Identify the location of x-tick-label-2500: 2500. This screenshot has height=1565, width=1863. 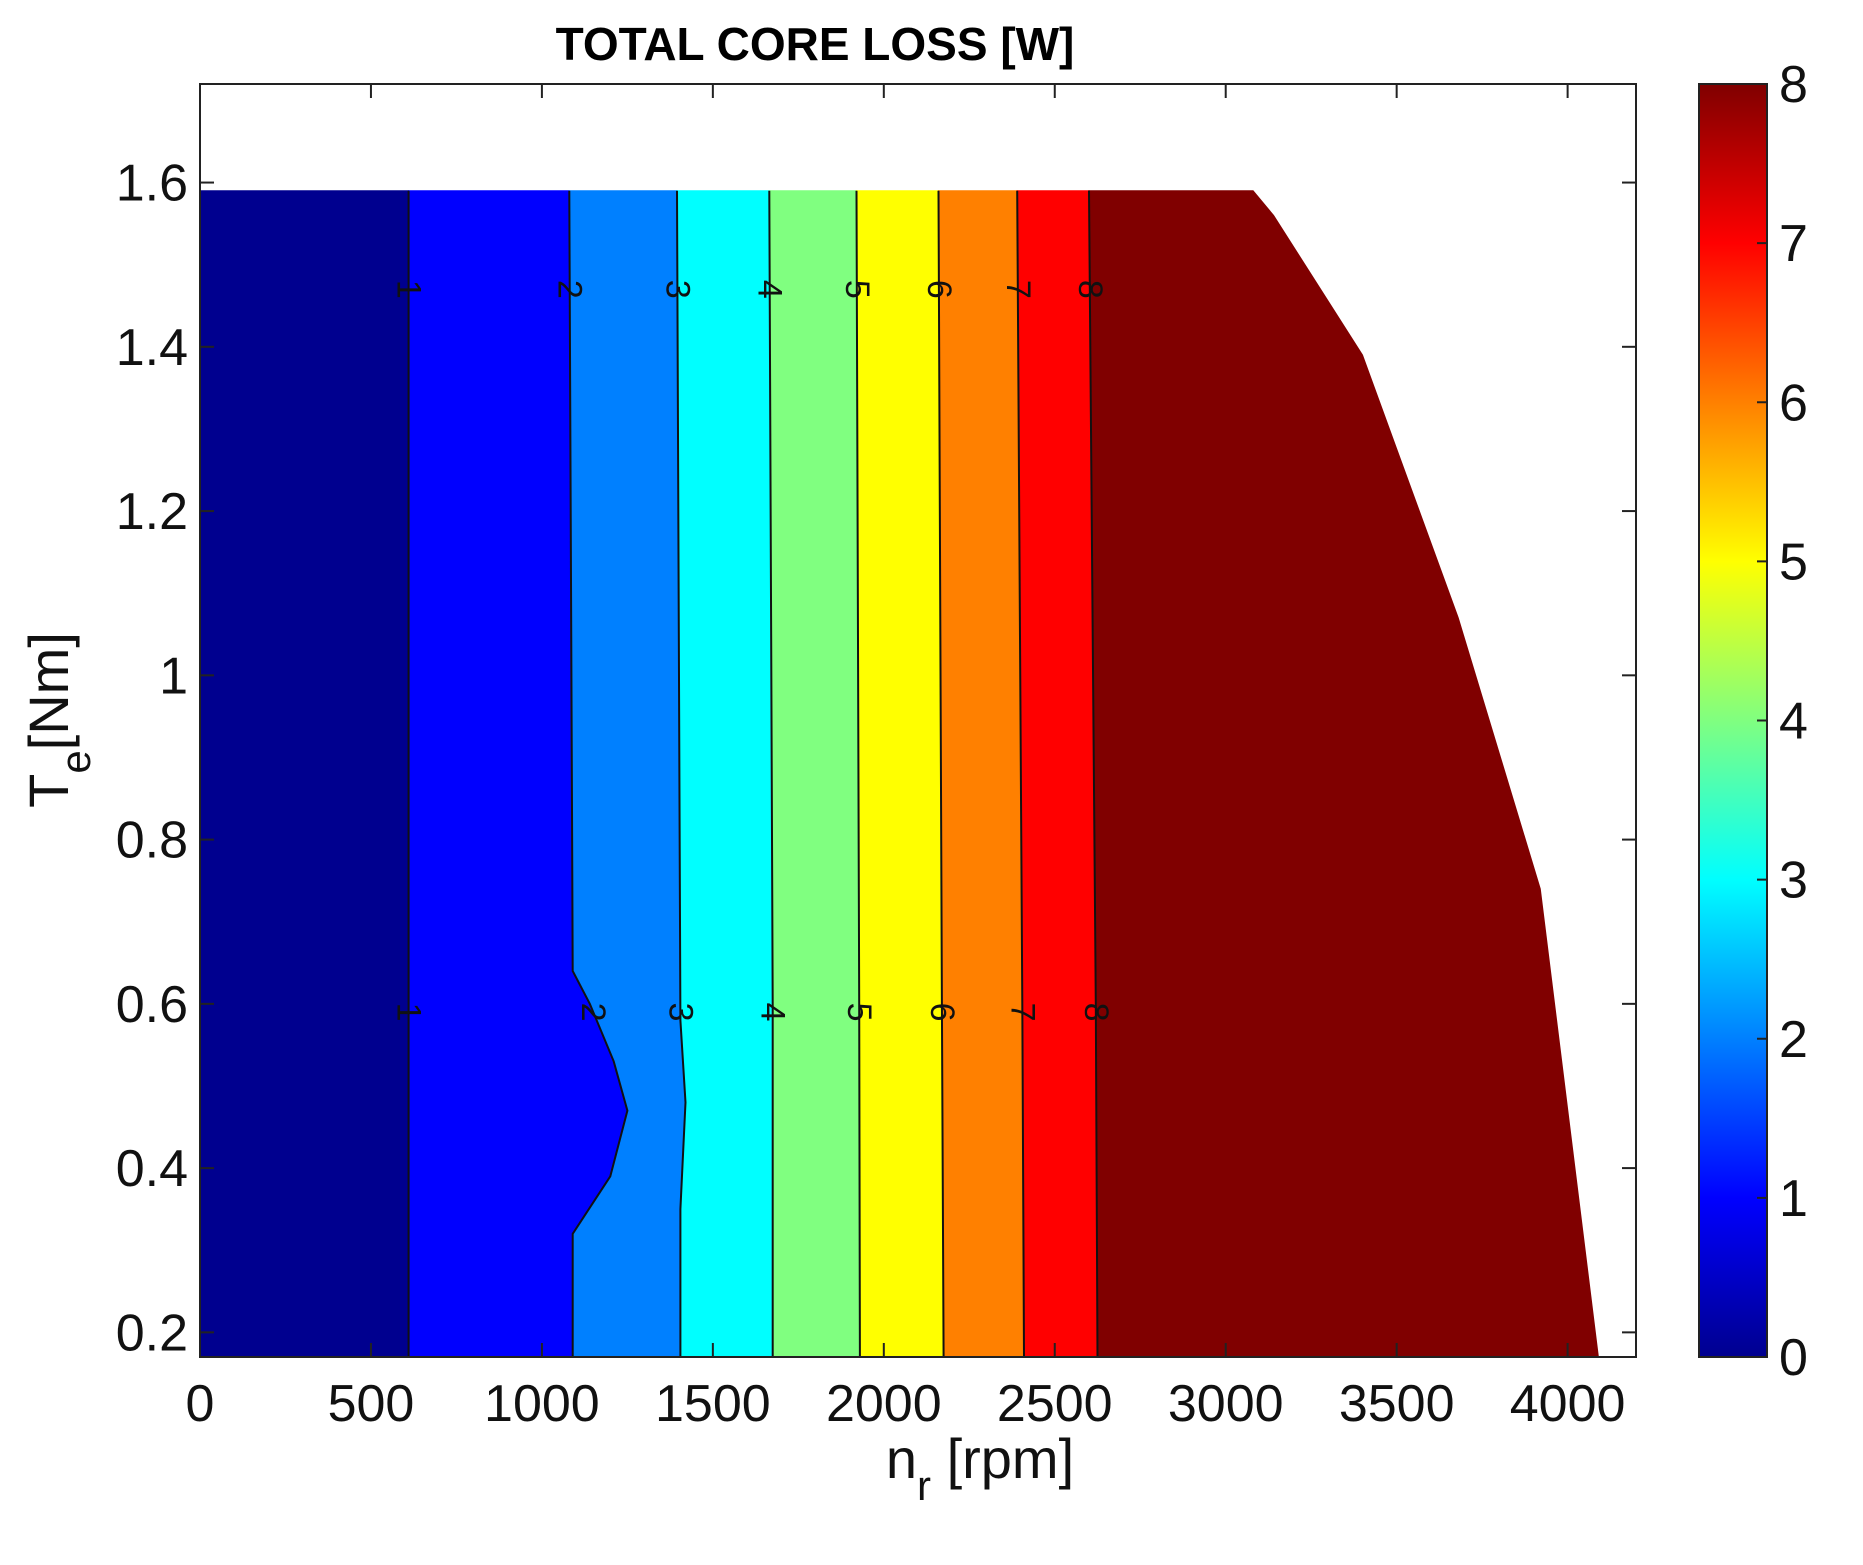
(1055, 1404).